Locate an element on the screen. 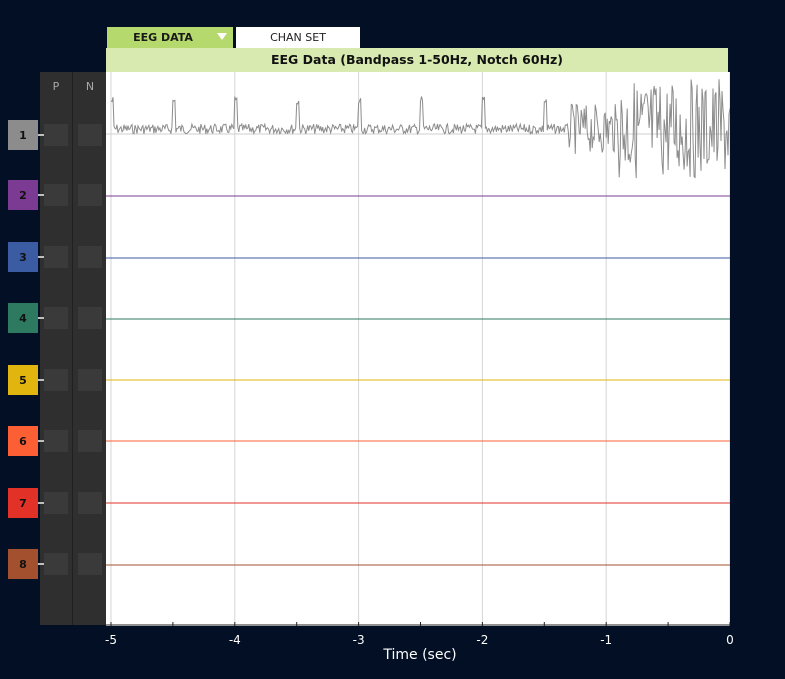 The width and height of the screenshot is (785, 679). dropdown-caret-icon is located at coordinates (222, 36).